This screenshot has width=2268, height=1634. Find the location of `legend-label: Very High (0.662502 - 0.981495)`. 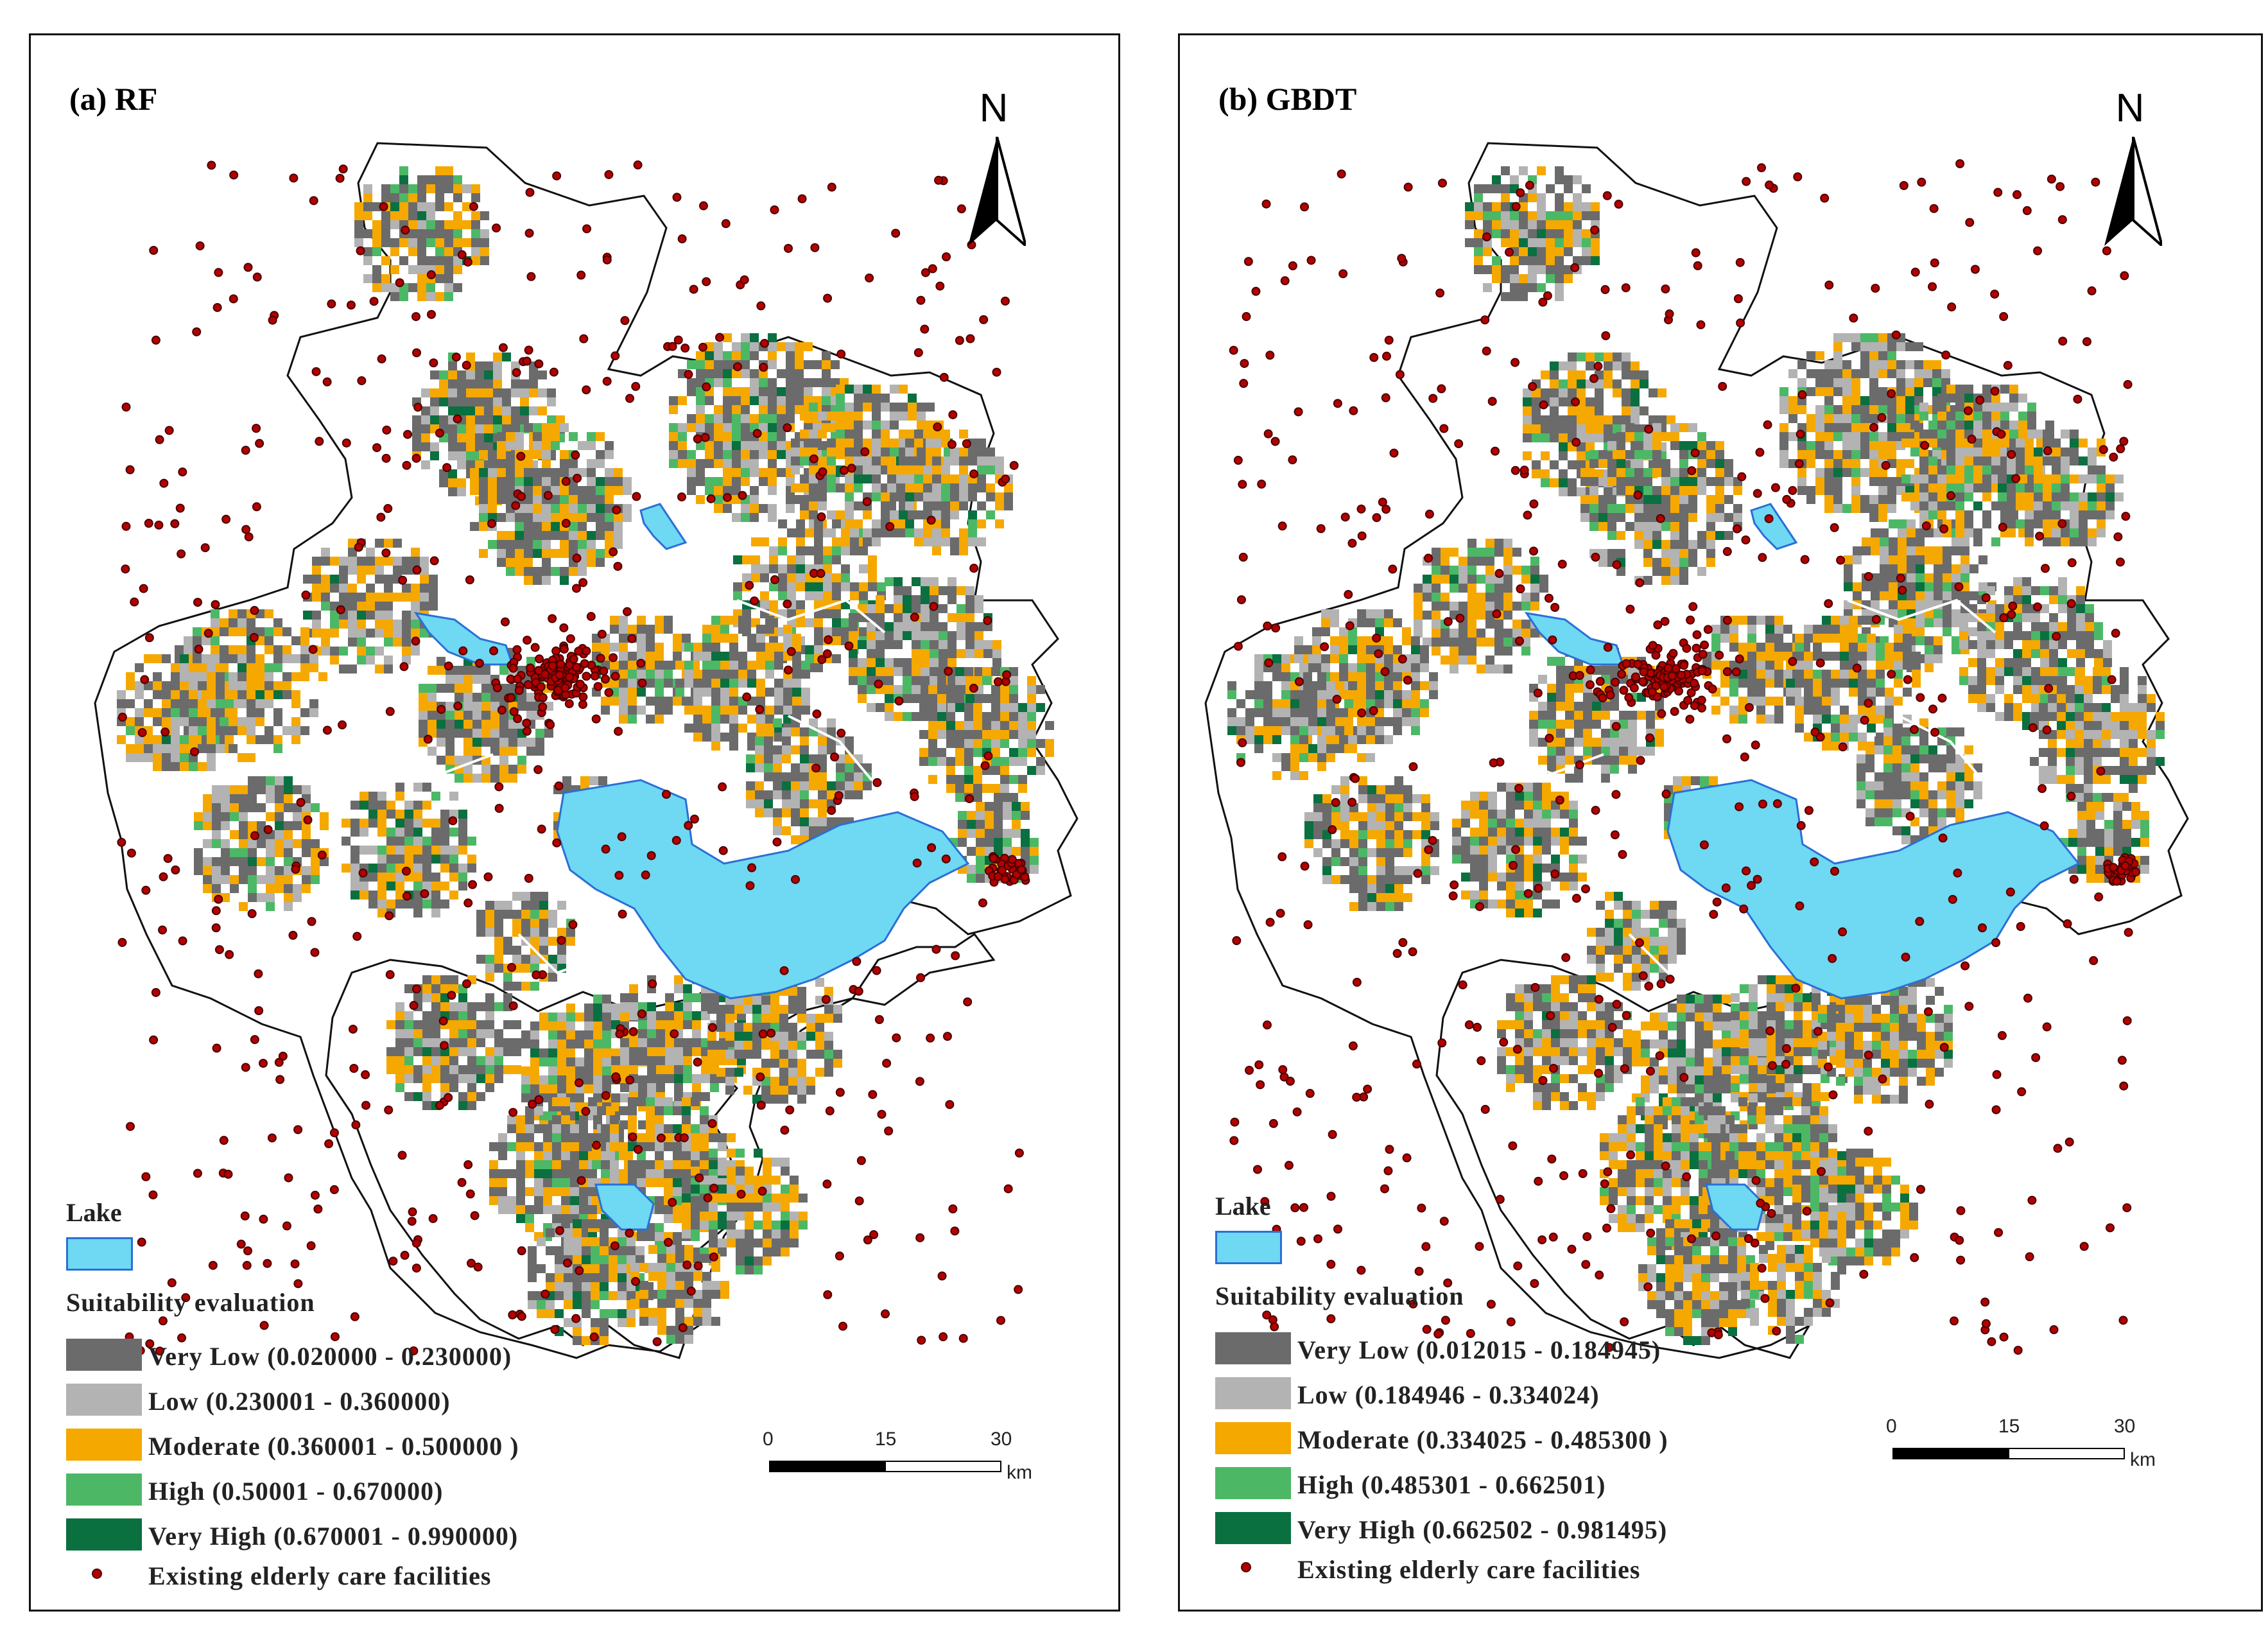

legend-label: Very High (0.662502 - 0.981495) is located at coordinates (1482, 1529).